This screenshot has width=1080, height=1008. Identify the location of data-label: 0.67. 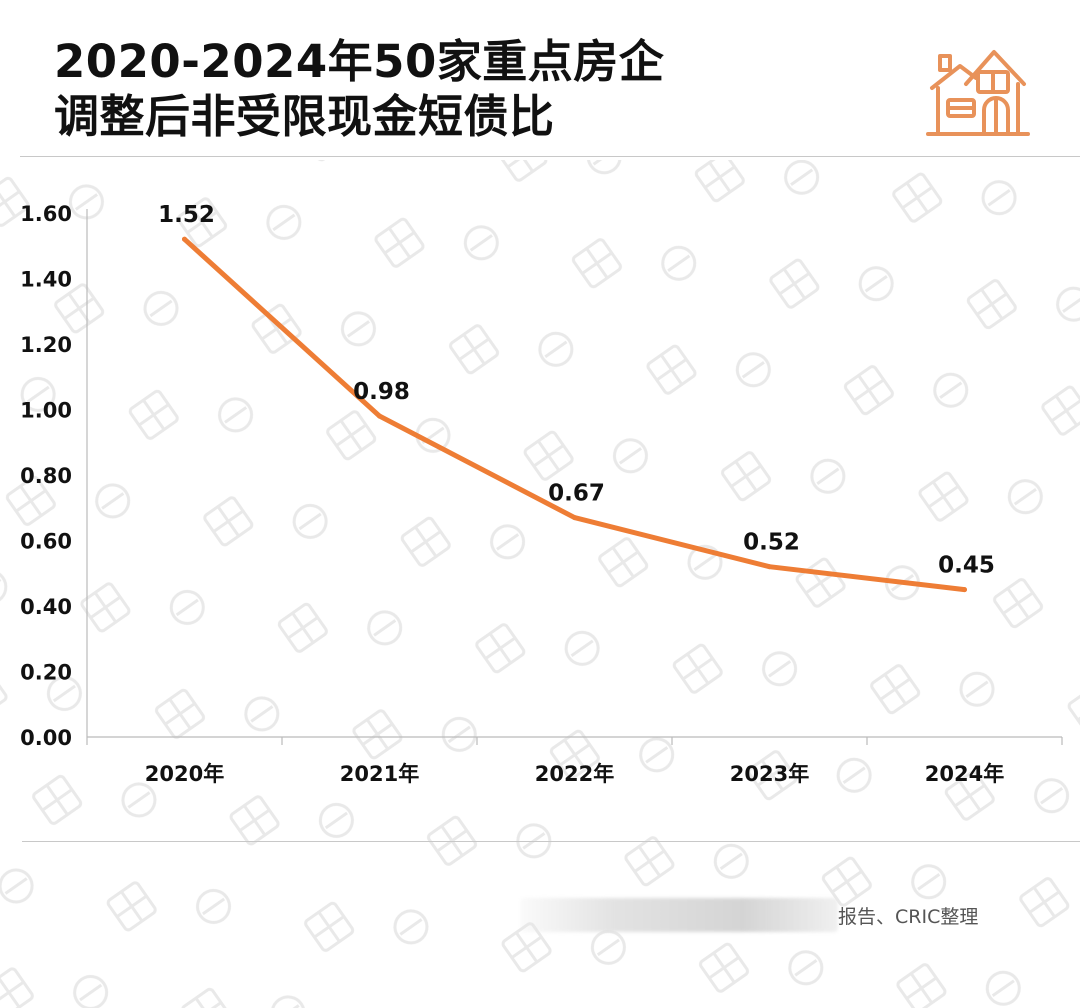
(576, 494).